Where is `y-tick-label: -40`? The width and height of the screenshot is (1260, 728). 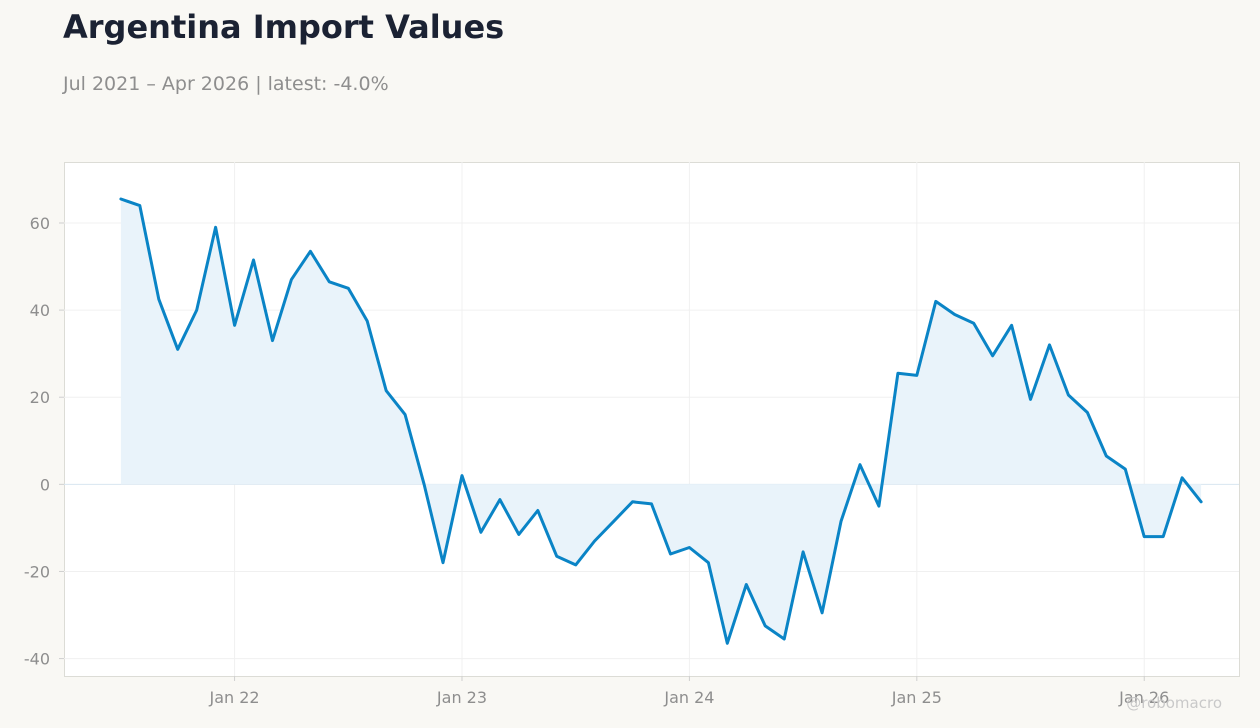 y-tick-label: -40 is located at coordinates (37, 659).